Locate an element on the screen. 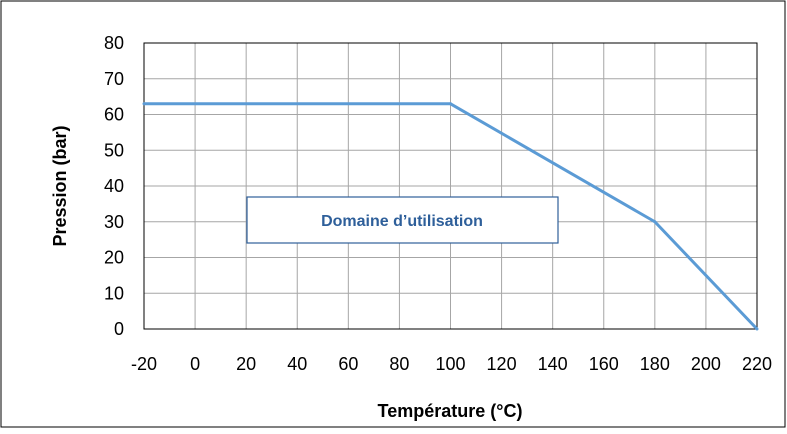 The width and height of the screenshot is (787, 434). annotation-text: Domaine d’utilisation is located at coordinates (402, 221).